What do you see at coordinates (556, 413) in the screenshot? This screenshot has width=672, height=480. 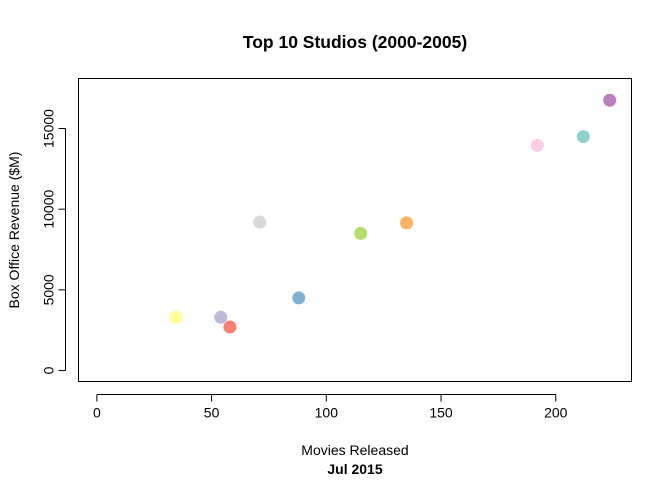 I see `x-tick-label: 200` at bounding box center [556, 413].